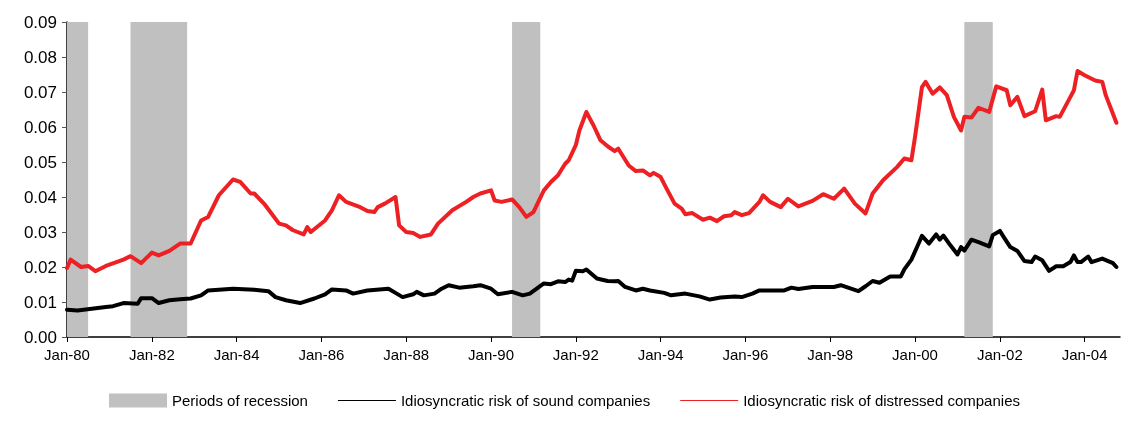 This screenshot has width=1129, height=421. What do you see at coordinates (830, 354) in the screenshot?
I see `x-tick-label: Jan-98` at bounding box center [830, 354].